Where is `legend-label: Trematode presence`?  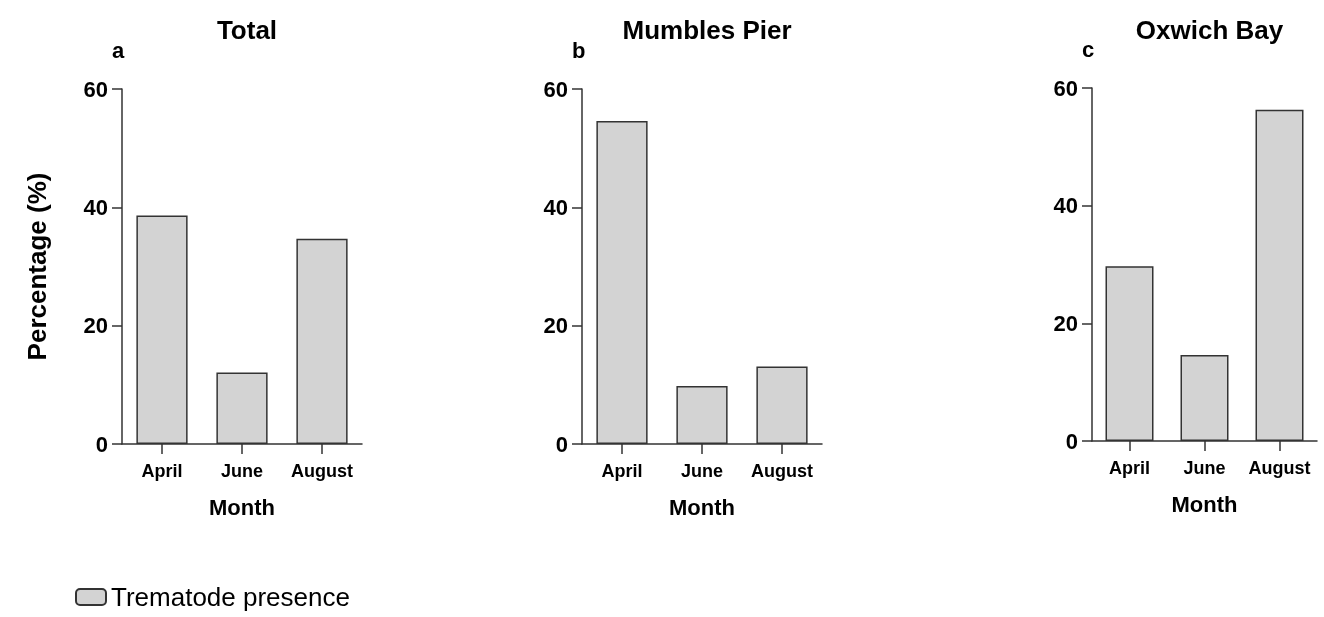 legend-label: Trematode presence is located at coordinates (230, 597).